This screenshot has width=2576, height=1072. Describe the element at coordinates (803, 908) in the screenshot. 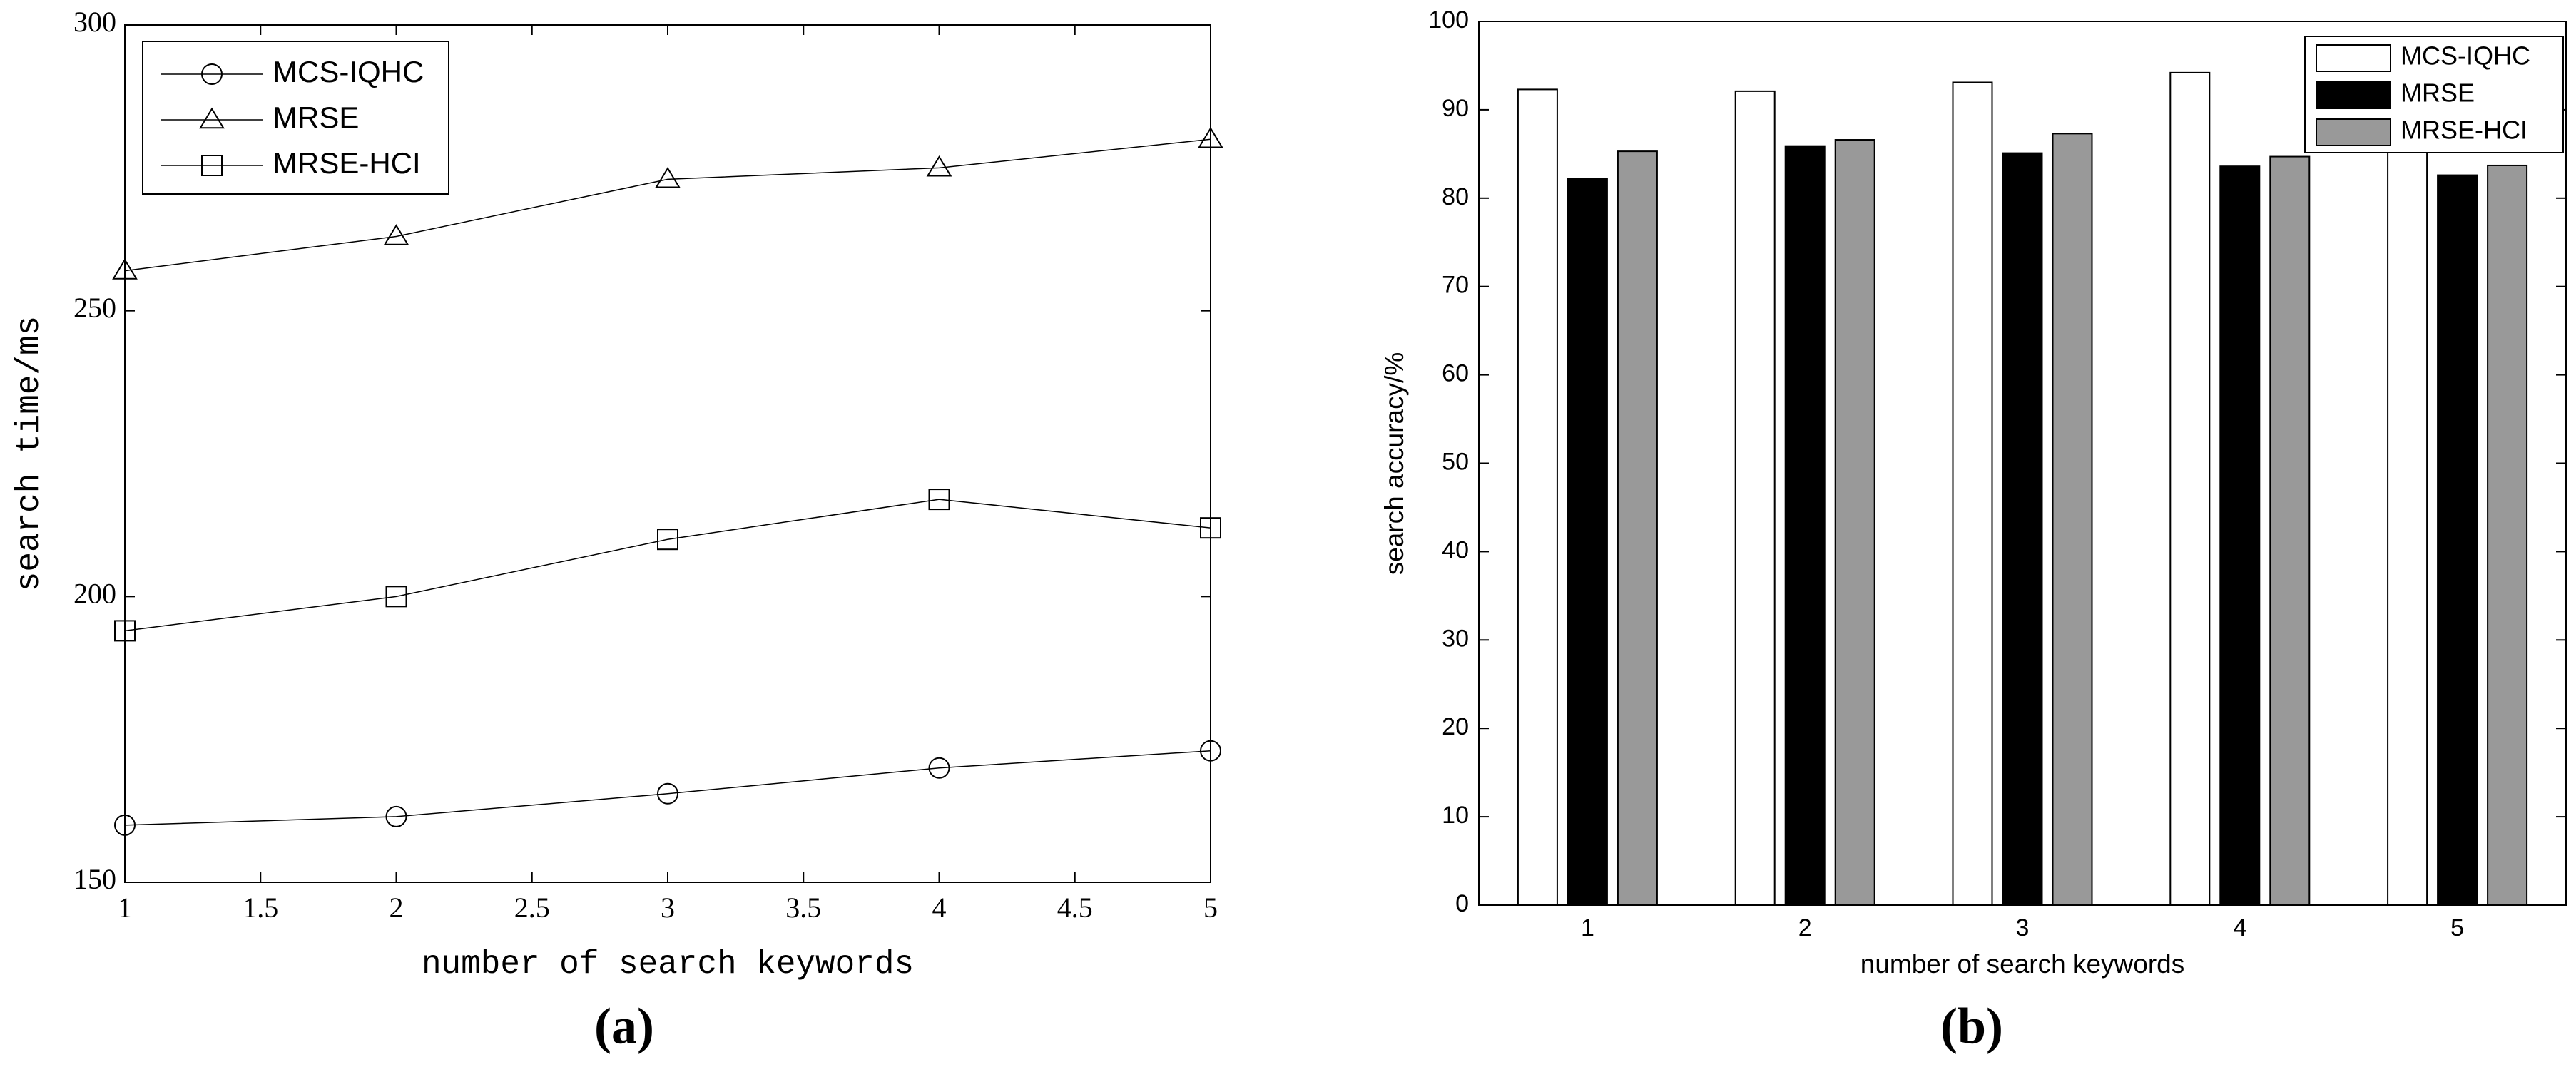

I see `x-tick-label: 3.5` at that location.